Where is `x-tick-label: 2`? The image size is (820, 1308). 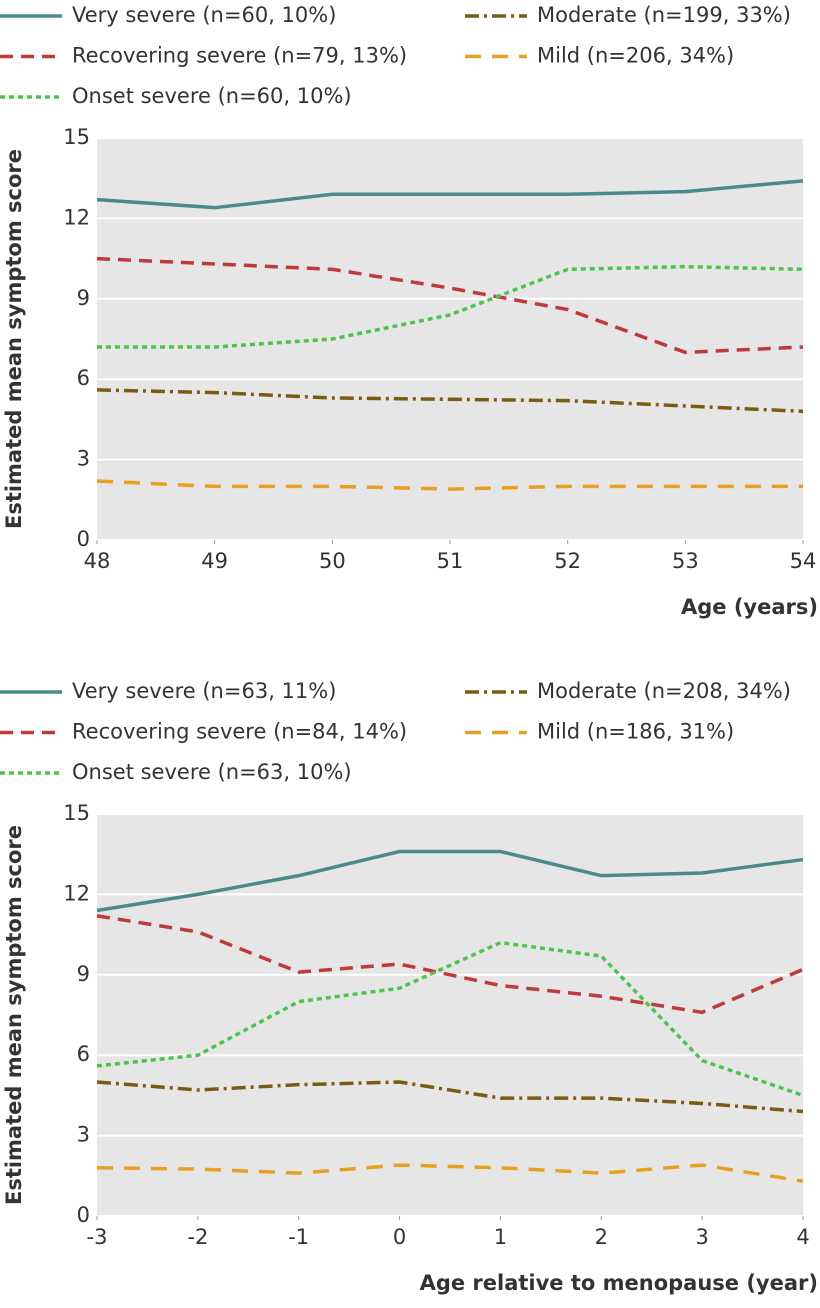
x-tick-label: 2 is located at coordinates (601, 1237).